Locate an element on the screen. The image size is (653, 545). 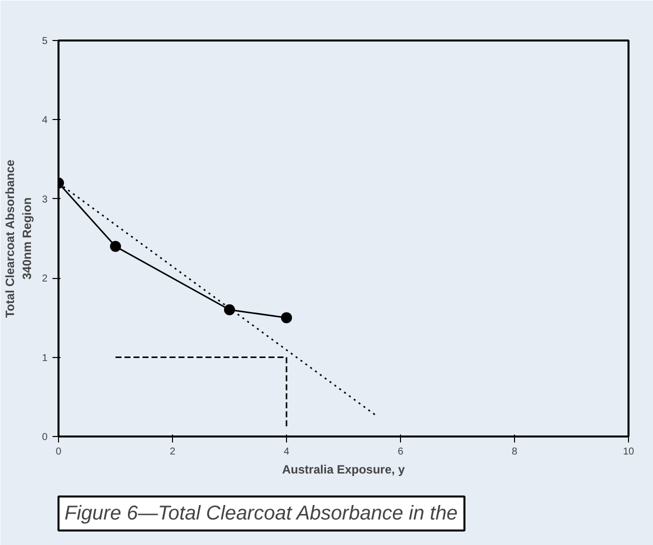
y-tick-label: 0 is located at coordinates (45, 437).